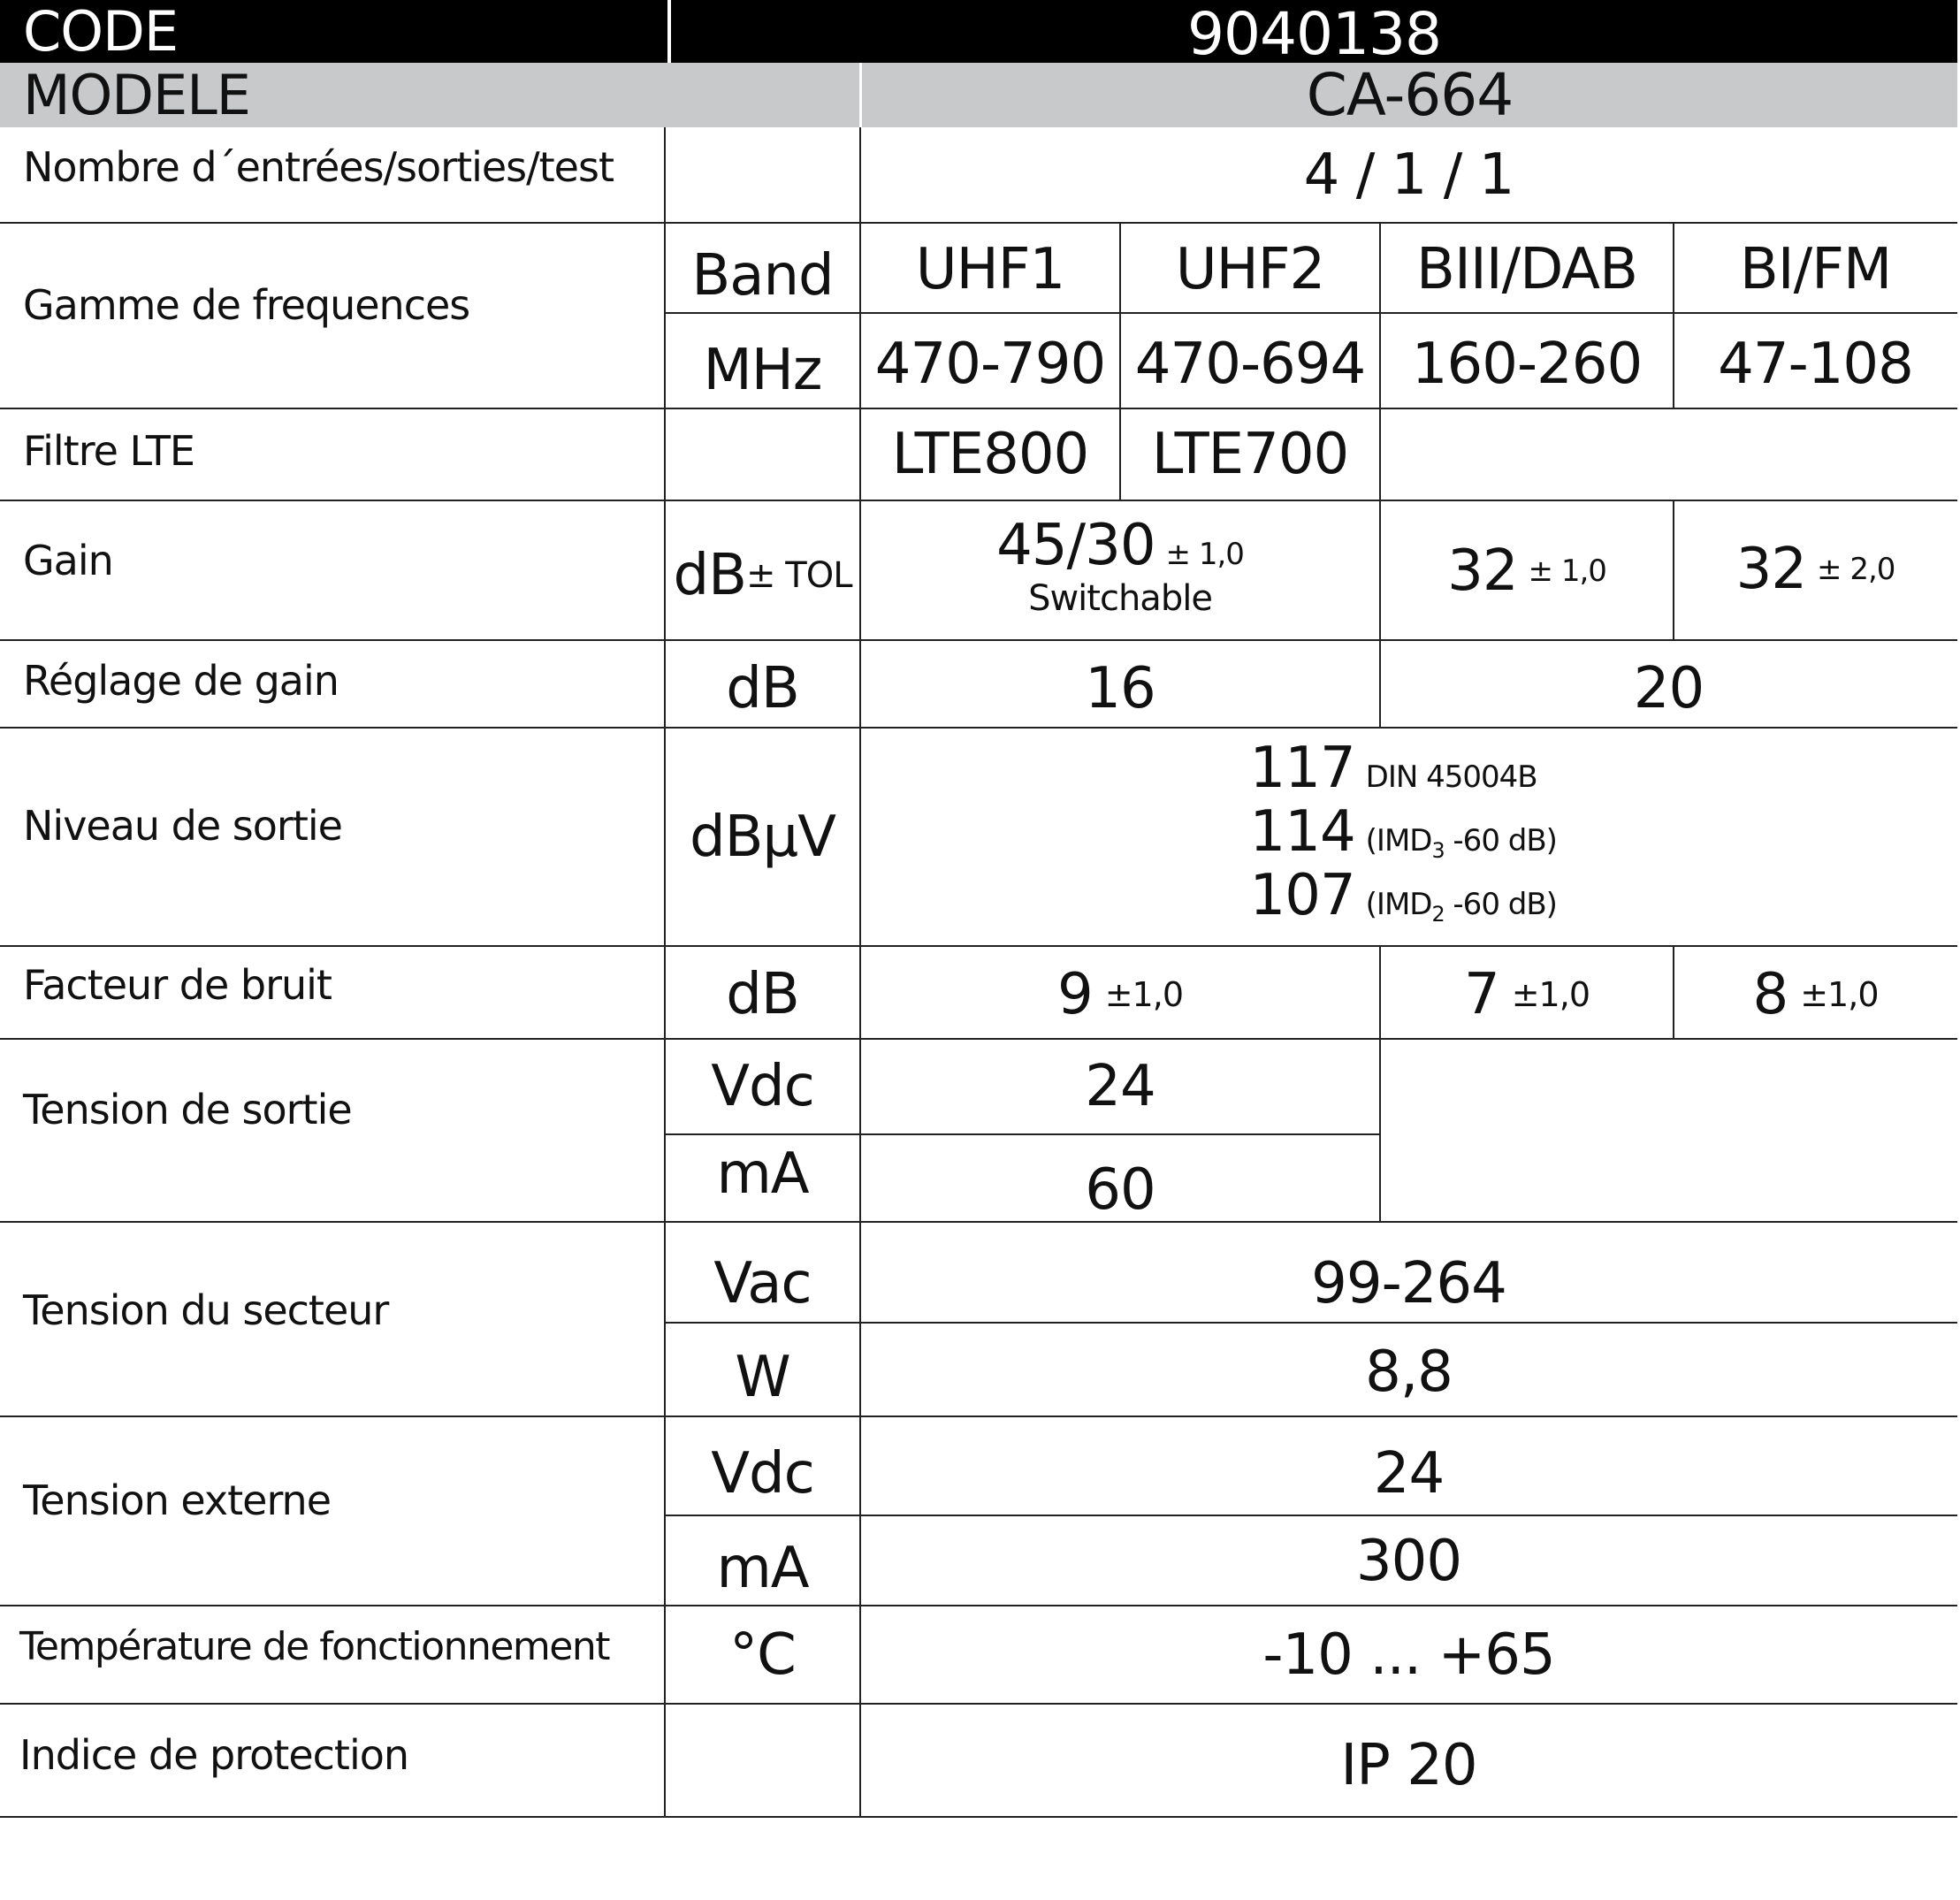  I want to click on temp-unit: °C, so click(763, 1654).